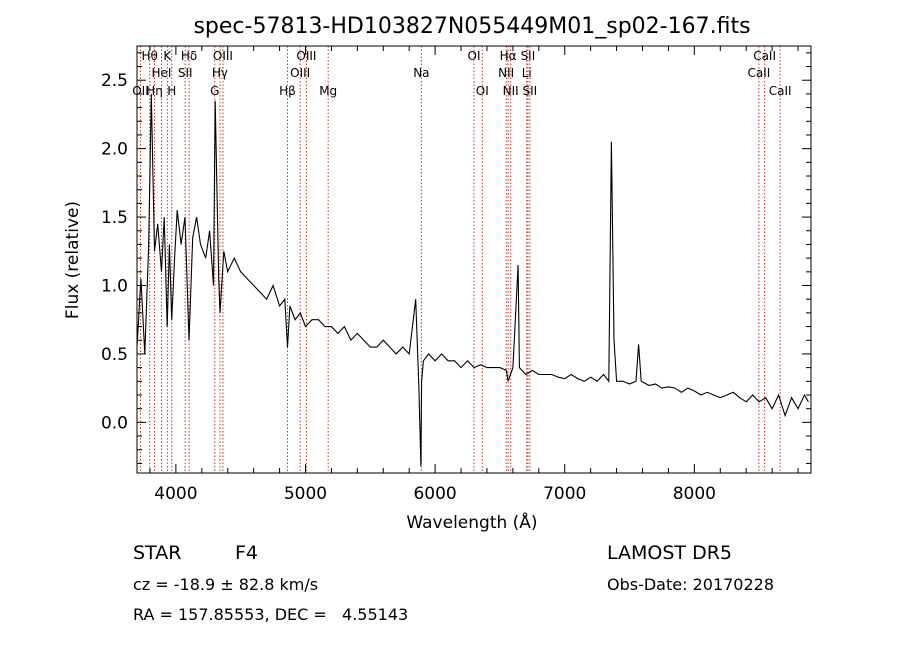  What do you see at coordinates (305, 494) in the screenshot?
I see `x-tick-label: 5000` at bounding box center [305, 494].